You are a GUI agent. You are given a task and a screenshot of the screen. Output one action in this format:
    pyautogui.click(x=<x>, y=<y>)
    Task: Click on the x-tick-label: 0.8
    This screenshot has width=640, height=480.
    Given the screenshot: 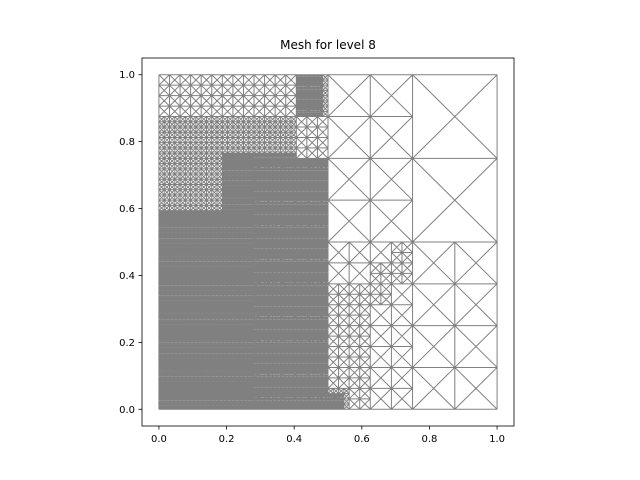 What is the action you would take?
    pyautogui.click(x=430, y=439)
    